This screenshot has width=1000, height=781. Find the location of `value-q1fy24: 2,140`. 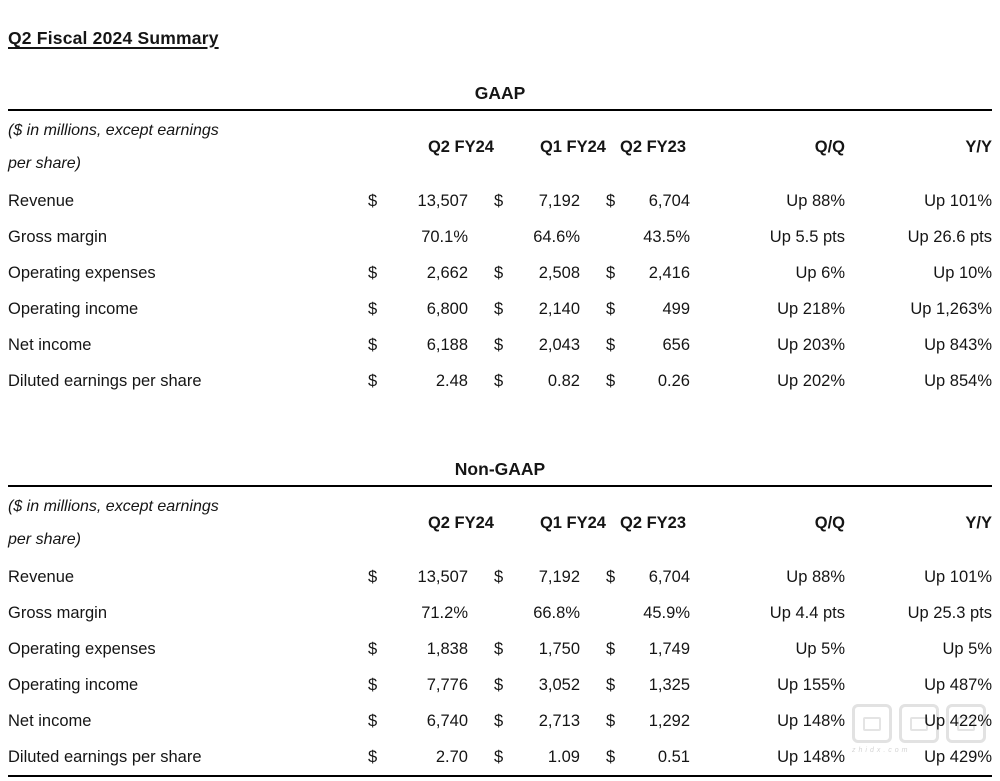

value-q1fy24: 2,140 is located at coordinates (559, 309).